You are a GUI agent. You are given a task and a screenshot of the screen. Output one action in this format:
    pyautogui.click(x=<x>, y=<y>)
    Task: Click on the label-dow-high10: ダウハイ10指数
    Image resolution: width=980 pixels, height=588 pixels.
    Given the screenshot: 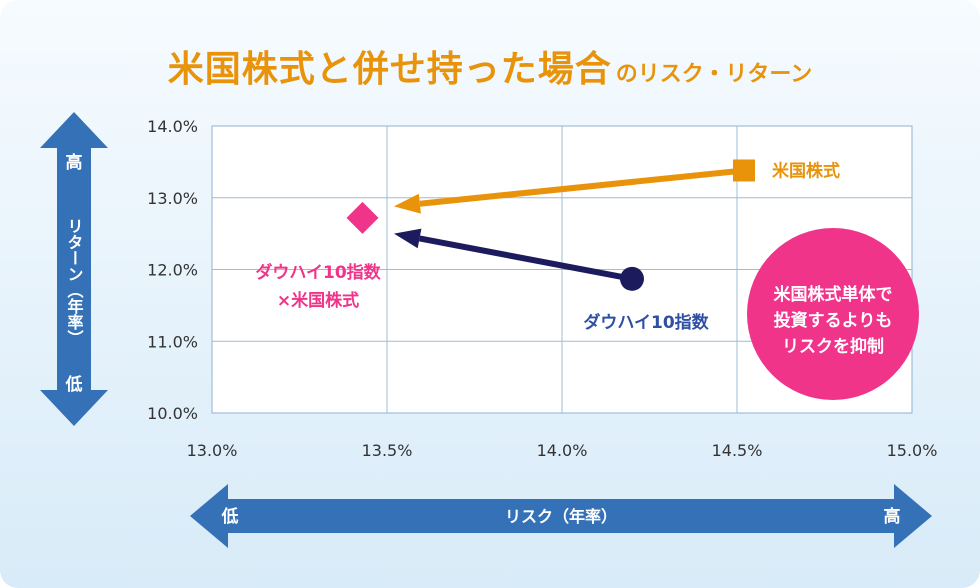 What is the action you would take?
    pyautogui.click(x=646, y=322)
    